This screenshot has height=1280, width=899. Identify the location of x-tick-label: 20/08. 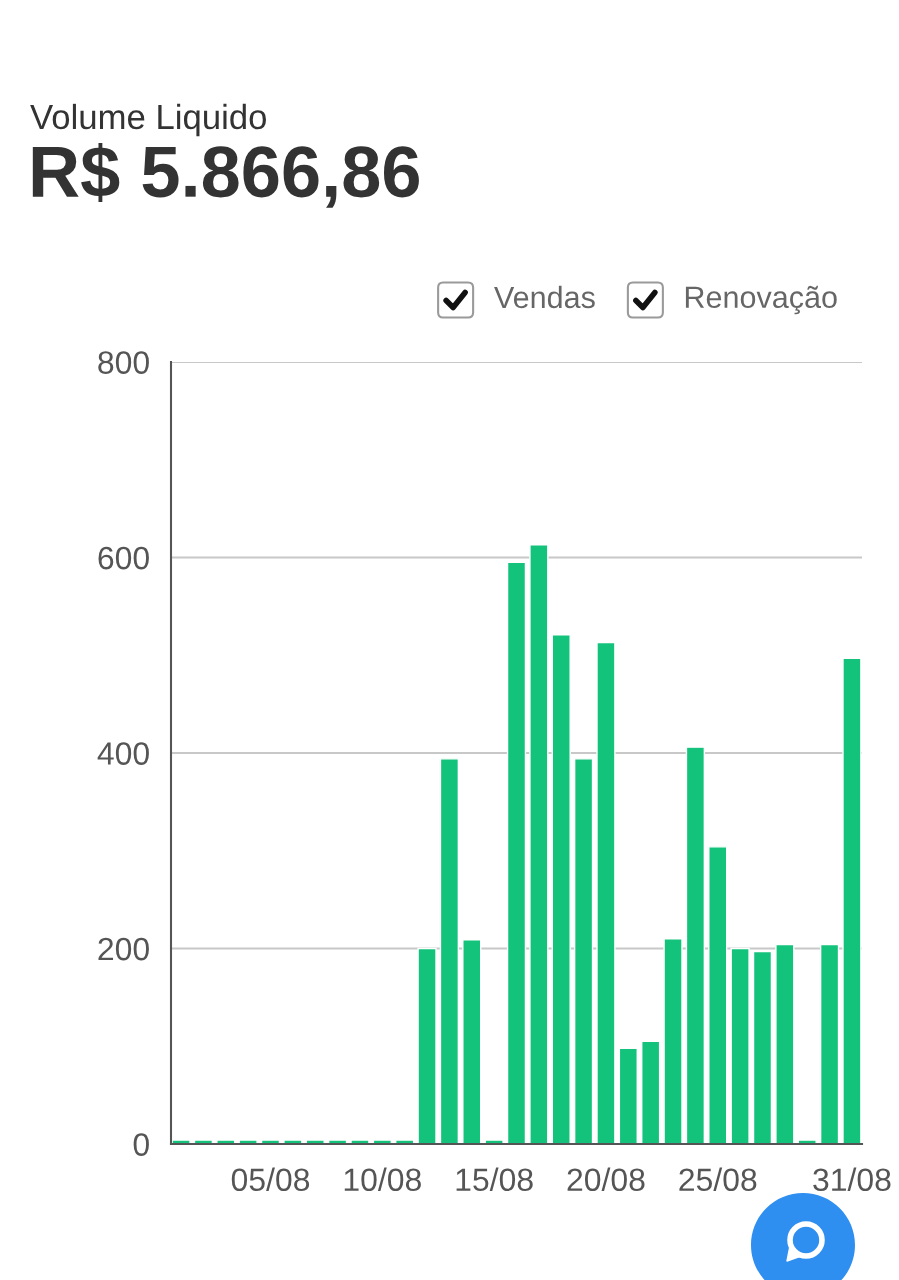
(606, 1179).